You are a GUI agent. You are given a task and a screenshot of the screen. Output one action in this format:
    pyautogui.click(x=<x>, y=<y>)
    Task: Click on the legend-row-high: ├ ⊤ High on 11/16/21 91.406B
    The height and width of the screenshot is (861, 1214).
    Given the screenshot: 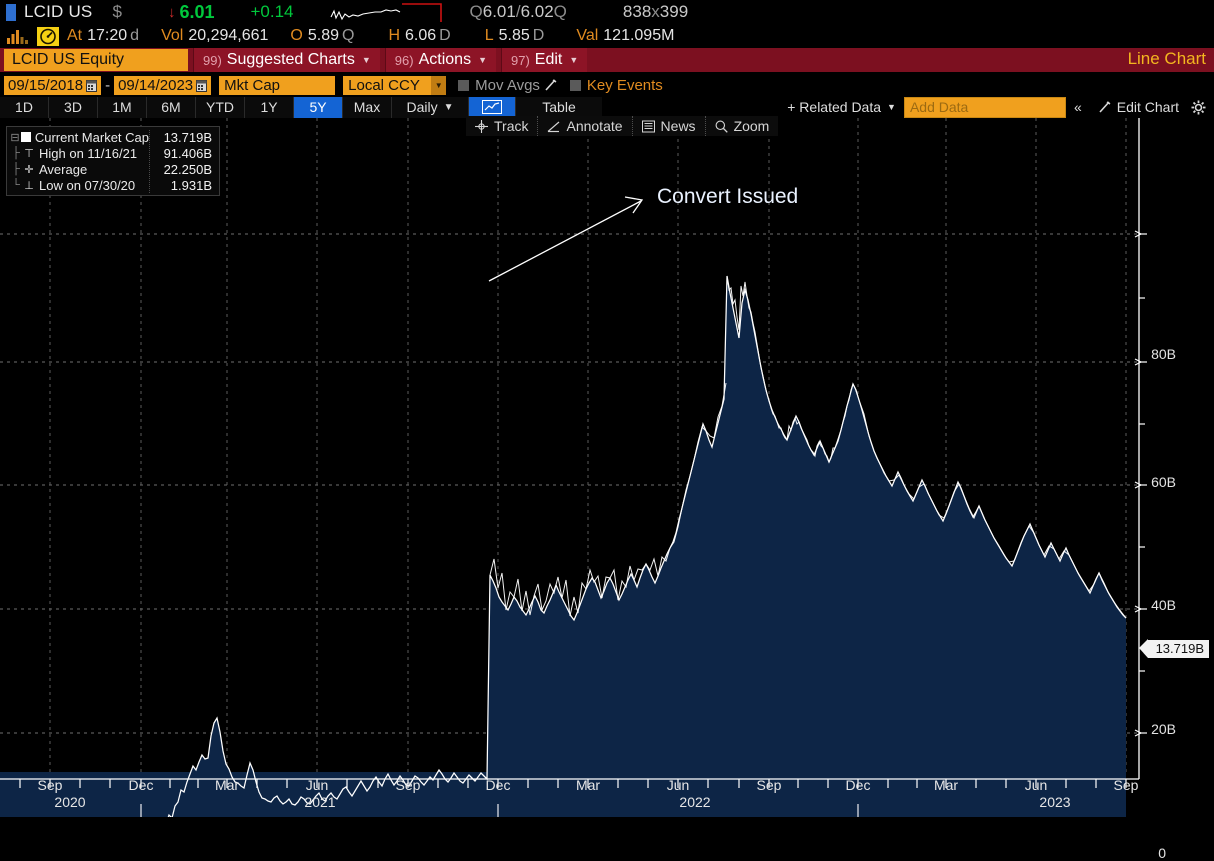 What is the action you would take?
    pyautogui.click(x=113, y=153)
    